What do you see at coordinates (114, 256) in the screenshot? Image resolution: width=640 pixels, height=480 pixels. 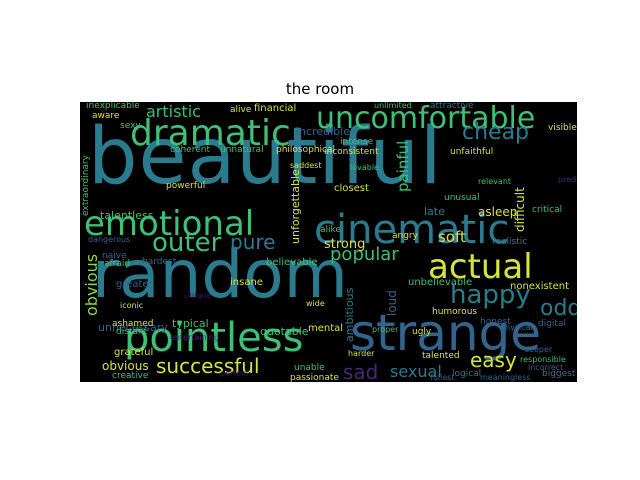 I see `word-naive: naive` at bounding box center [114, 256].